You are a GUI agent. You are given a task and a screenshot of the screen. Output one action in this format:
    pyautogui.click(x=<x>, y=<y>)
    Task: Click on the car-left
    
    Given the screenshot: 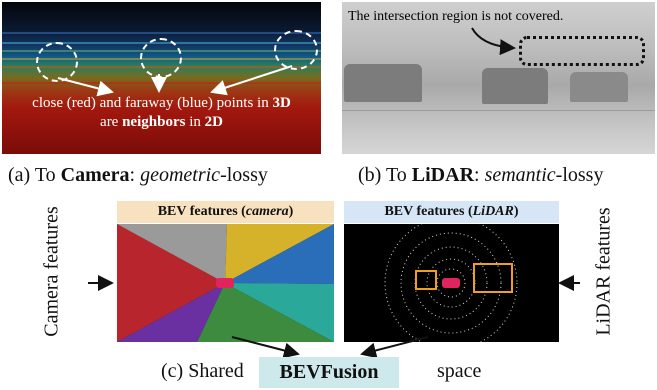 What is the action you would take?
    pyautogui.click(x=383, y=83)
    